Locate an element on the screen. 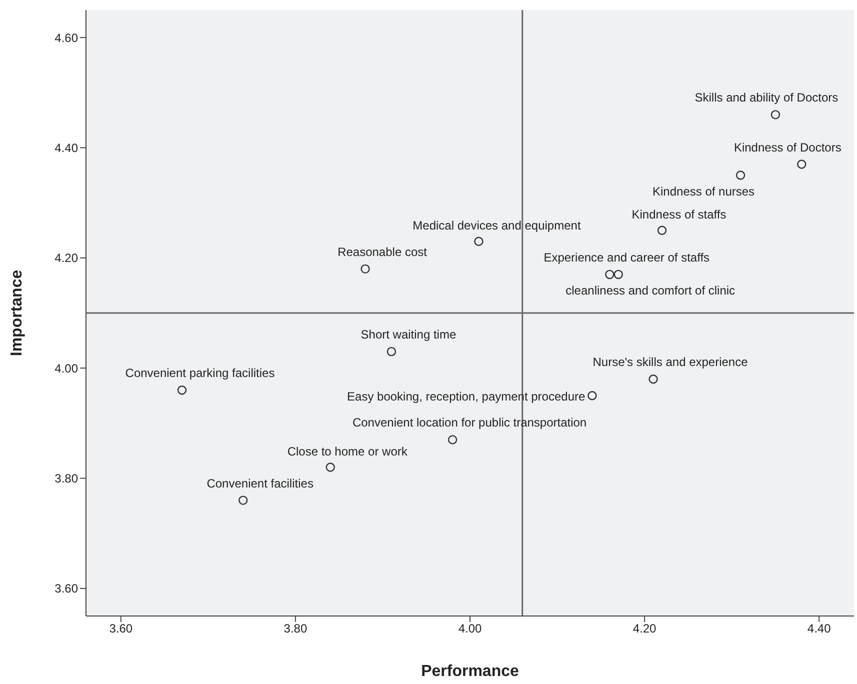  x-axis-title: Performance is located at coordinates (470, 671).